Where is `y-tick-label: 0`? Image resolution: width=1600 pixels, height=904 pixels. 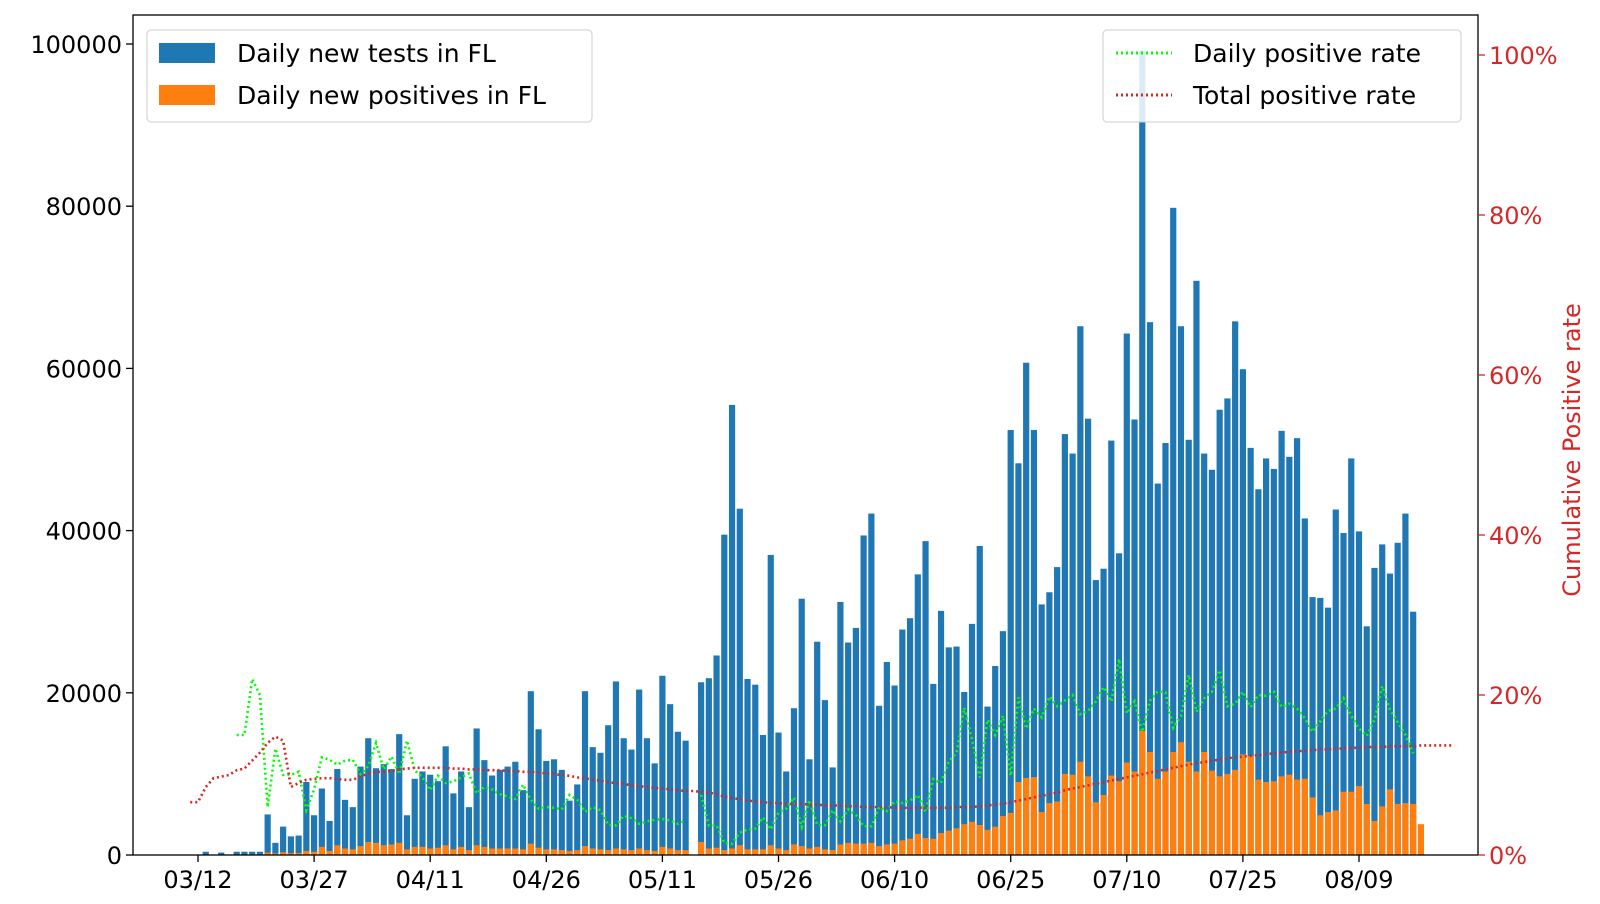 y-tick-label: 0 is located at coordinates (114, 856).